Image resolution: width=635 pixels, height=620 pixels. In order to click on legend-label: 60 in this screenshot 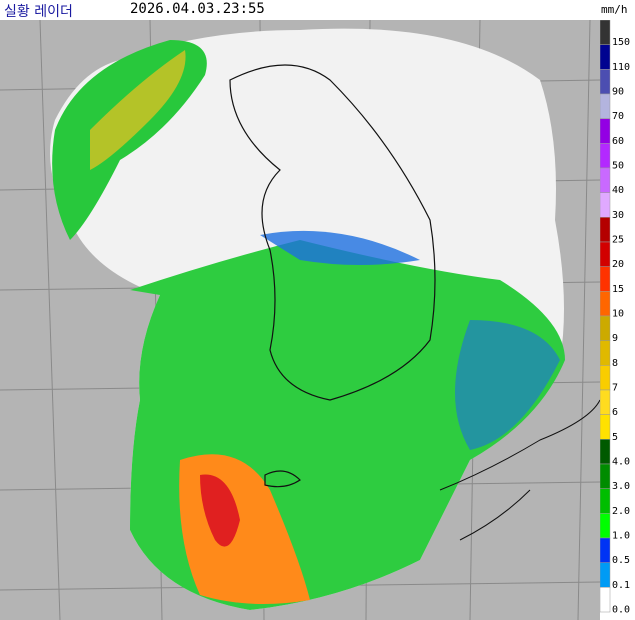, I will do `click(618, 141)`.